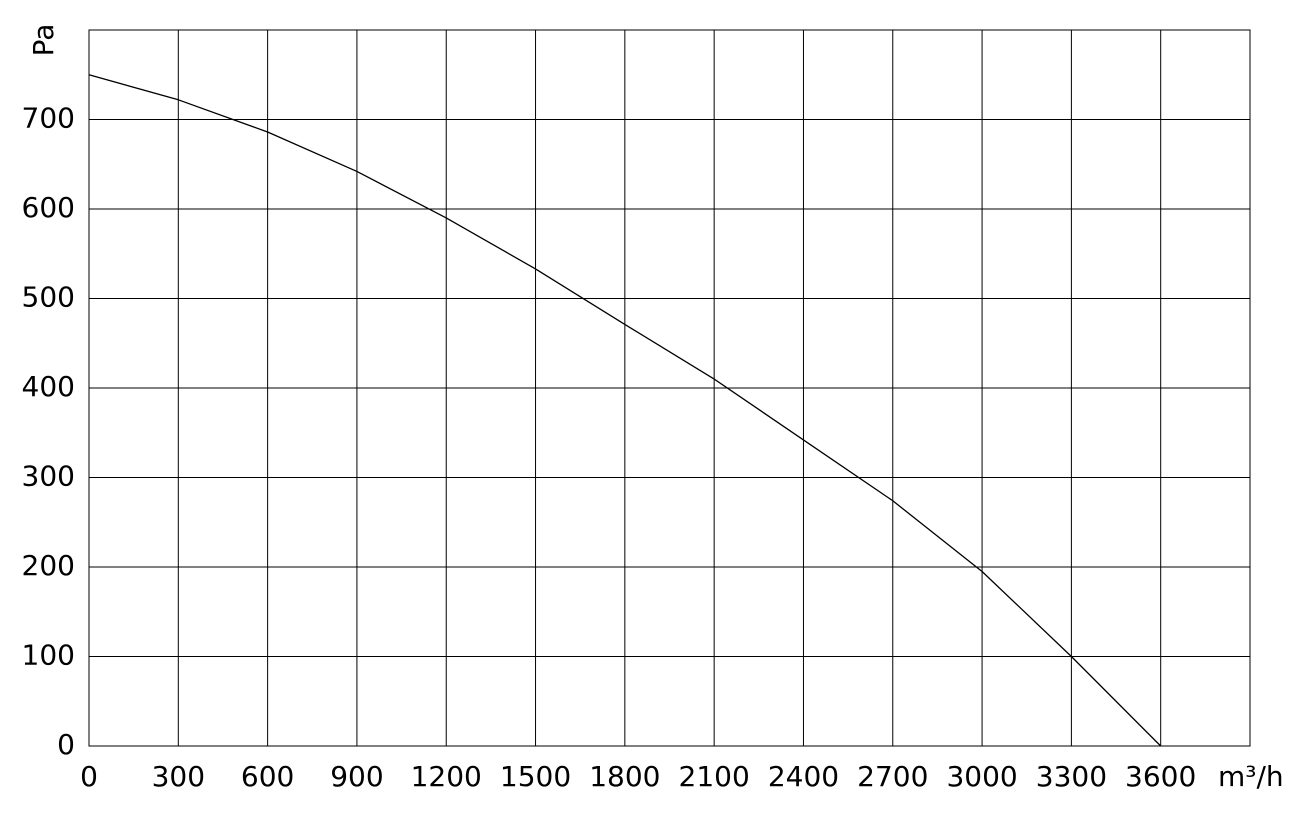 The width and height of the screenshot is (1299, 818). I want to click on y-tick-label: 300, so click(48, 476).